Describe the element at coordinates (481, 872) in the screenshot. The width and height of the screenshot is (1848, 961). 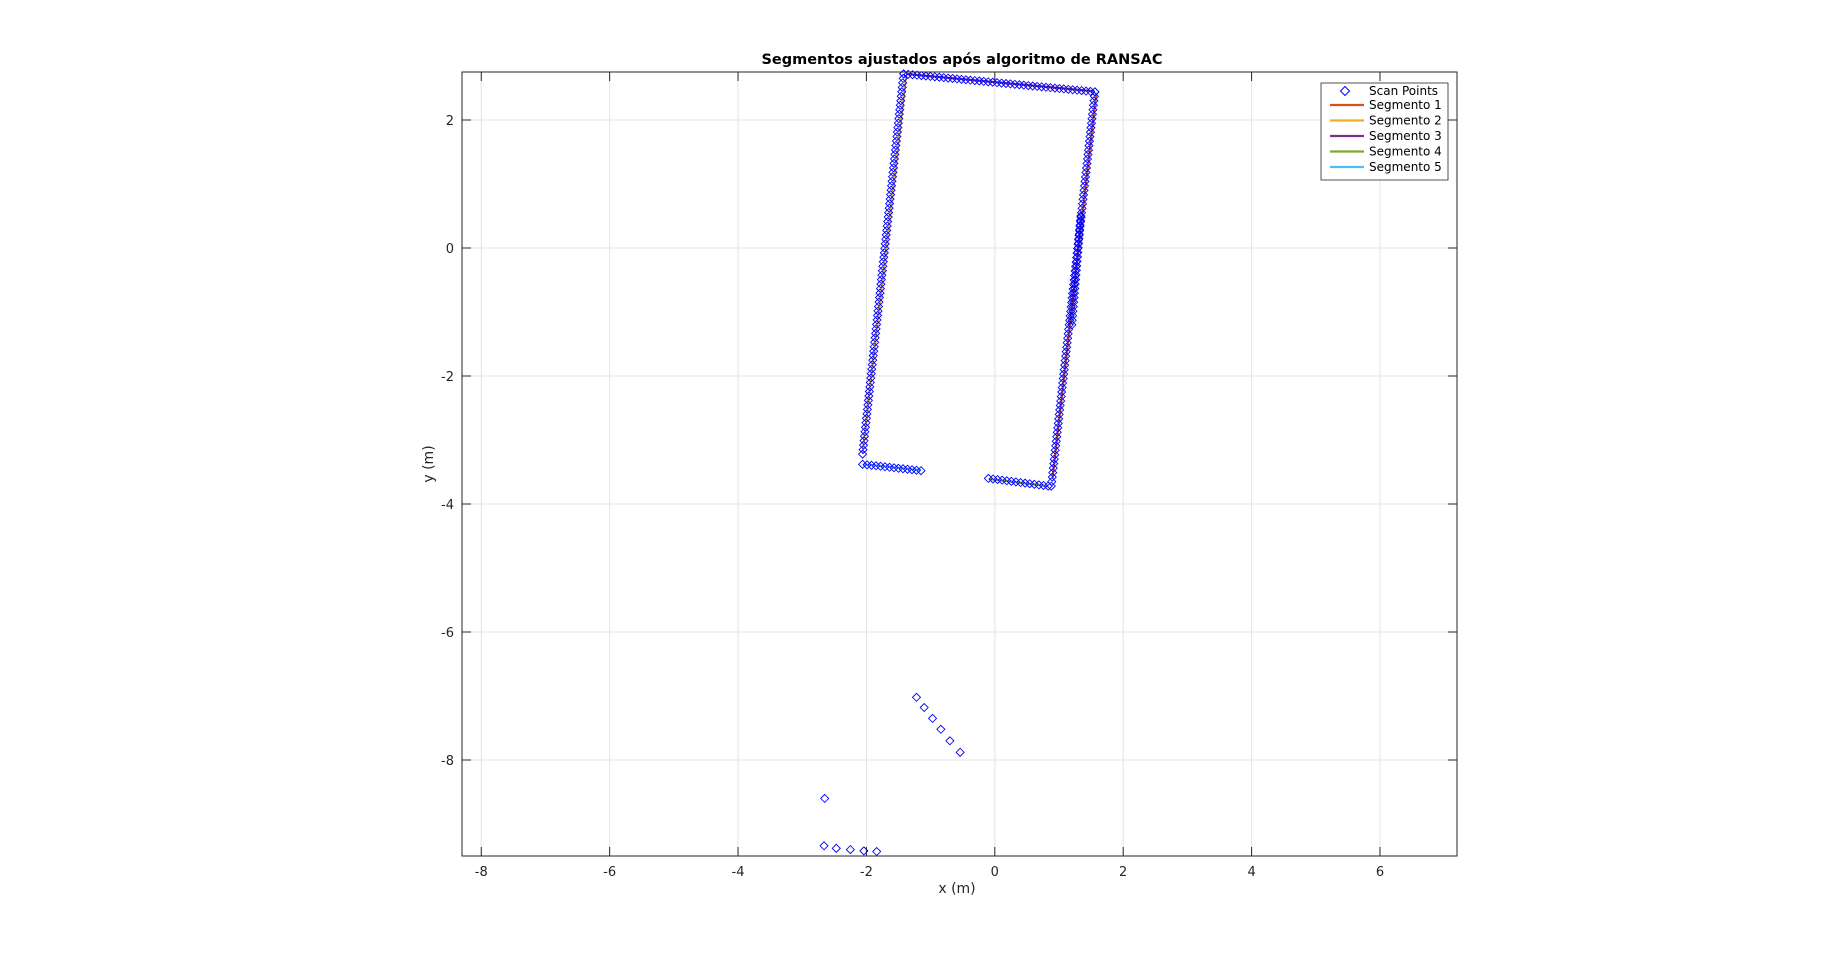
I see `x-tick-label: -8` at that location.